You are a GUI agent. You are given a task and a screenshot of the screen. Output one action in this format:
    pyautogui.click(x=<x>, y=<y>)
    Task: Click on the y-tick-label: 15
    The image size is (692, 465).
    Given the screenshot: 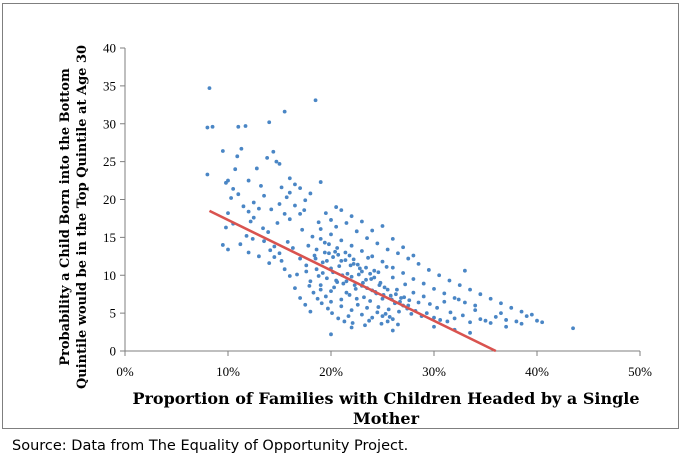 What is the action you would take?
    pyautogui.click(x=109, y=237)
    